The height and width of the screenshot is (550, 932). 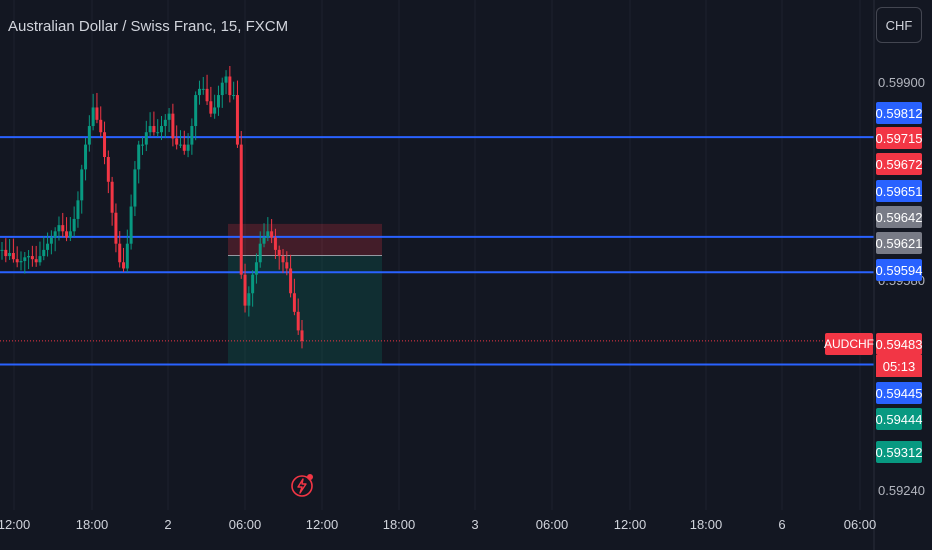 I want to click on flash-icon, so click(x=303, y=485).